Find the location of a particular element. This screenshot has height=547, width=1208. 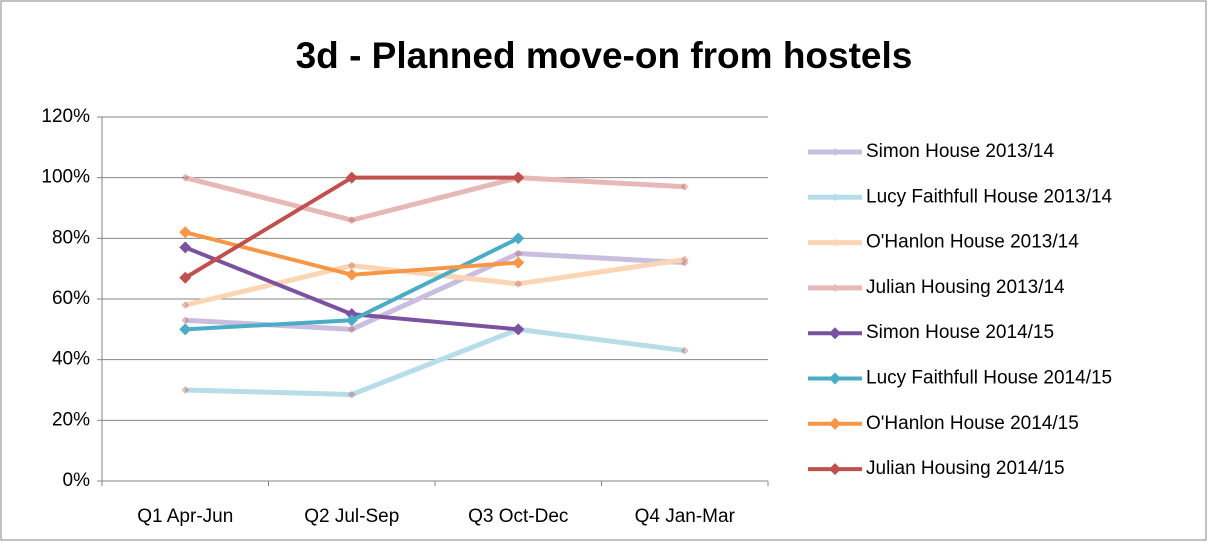

y-tick-label: 20% is located at coordinates (71, 419).